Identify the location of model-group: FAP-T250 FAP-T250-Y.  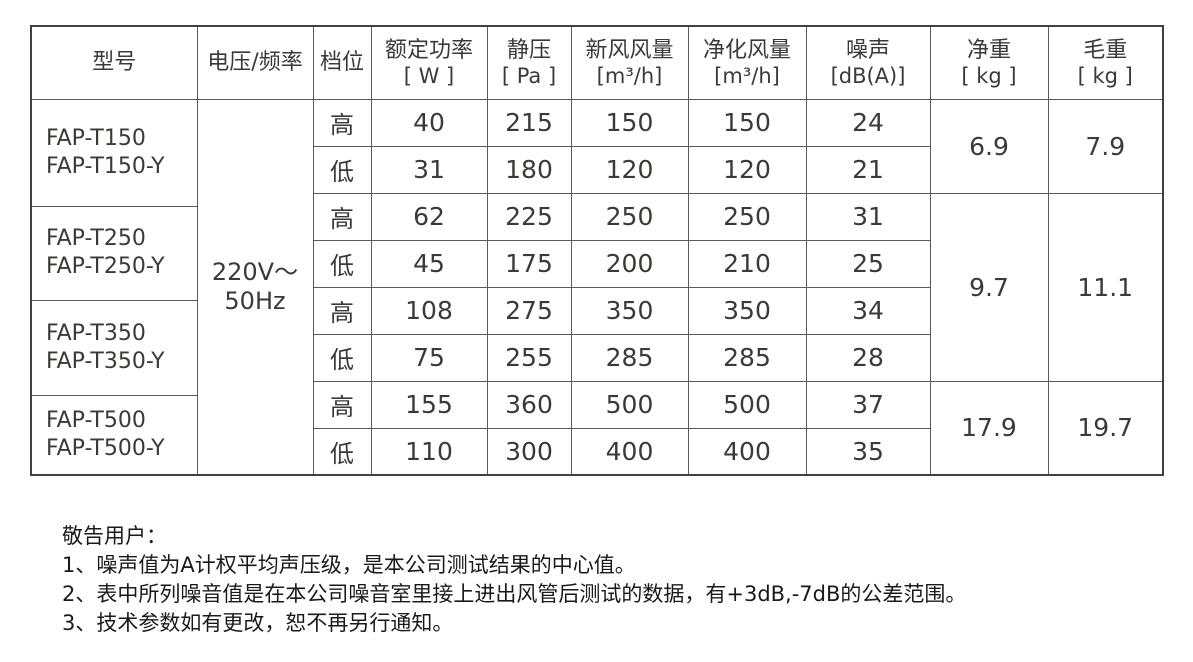
(114, 254).